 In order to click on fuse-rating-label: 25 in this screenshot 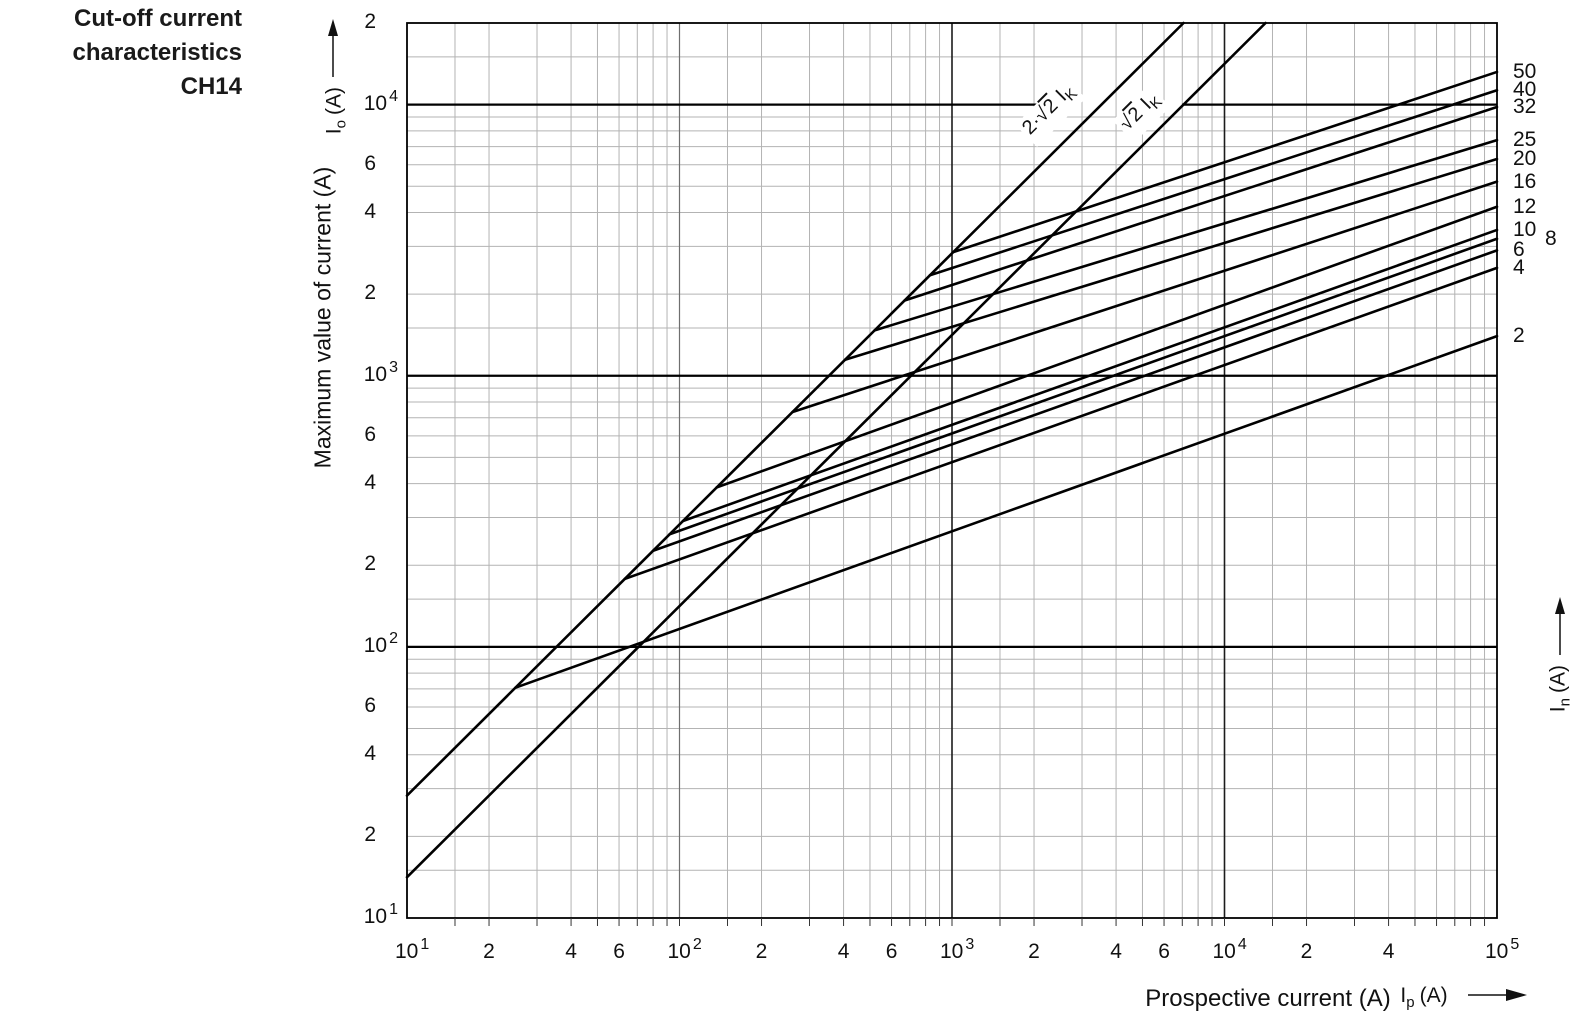, I will do `click(1525, 140)`.